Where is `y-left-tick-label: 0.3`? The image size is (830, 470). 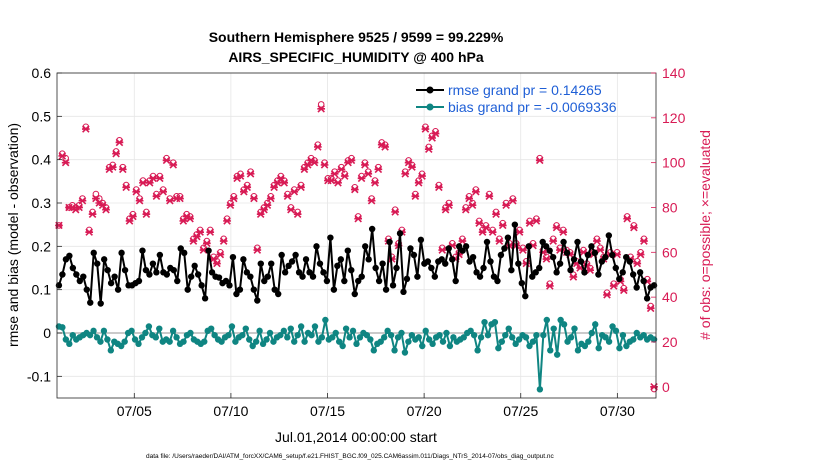
y-left-tick-label: 0.3 is located at coordinates (42, 203).